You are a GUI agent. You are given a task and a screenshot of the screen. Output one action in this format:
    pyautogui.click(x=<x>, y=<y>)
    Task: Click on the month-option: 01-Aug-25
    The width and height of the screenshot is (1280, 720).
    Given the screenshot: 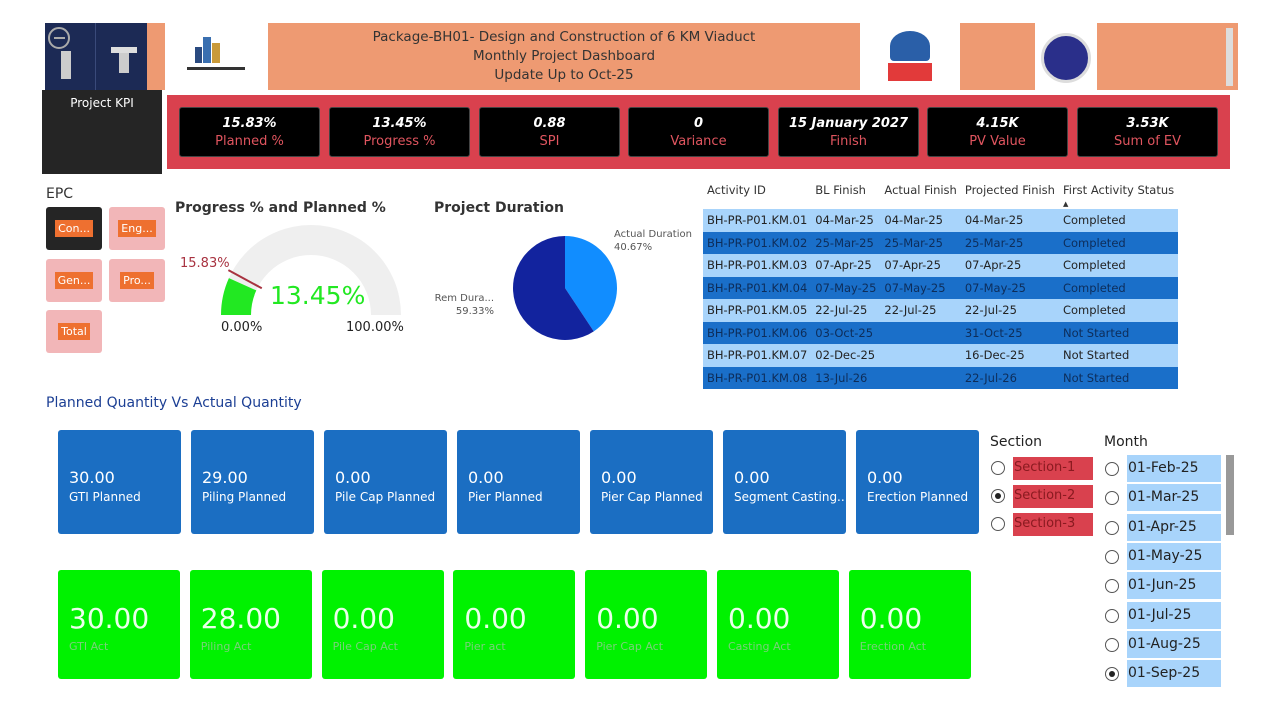 What is the action you would take?
    pyautogui.click(x=1174, y=644)
    